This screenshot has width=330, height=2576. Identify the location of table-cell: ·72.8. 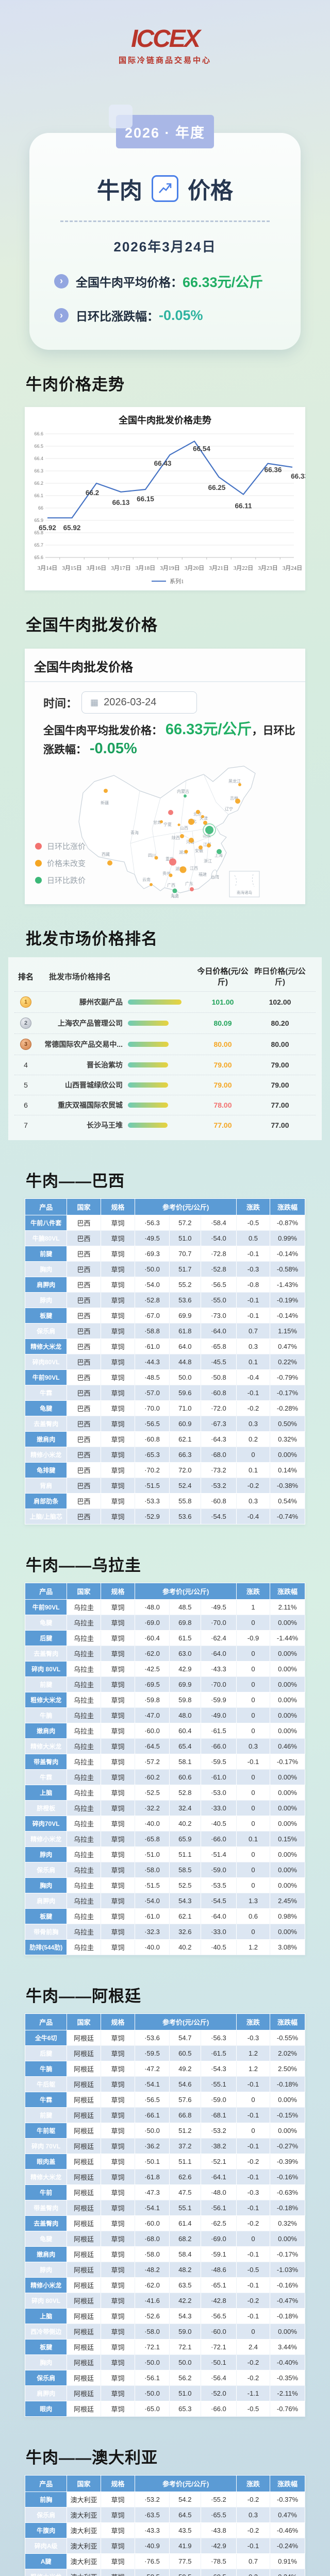
(218, 1254).